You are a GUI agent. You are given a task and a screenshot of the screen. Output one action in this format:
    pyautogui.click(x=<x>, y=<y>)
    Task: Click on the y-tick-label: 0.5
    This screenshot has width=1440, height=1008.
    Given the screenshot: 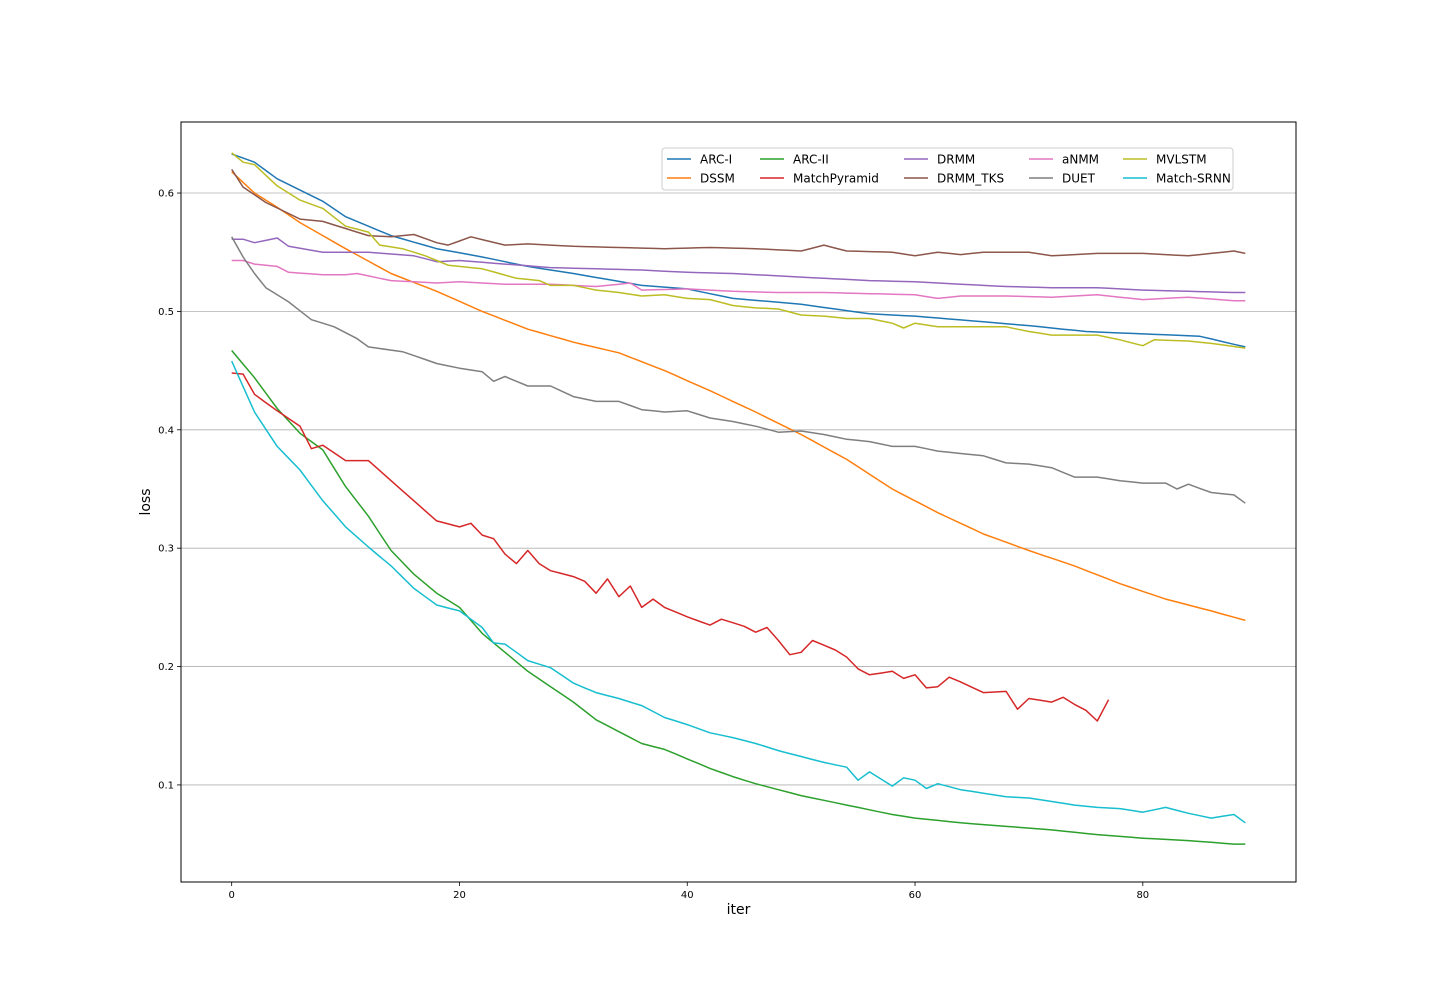 What is the action you would take?
    pyautogui.click(x=166, y=312)
    